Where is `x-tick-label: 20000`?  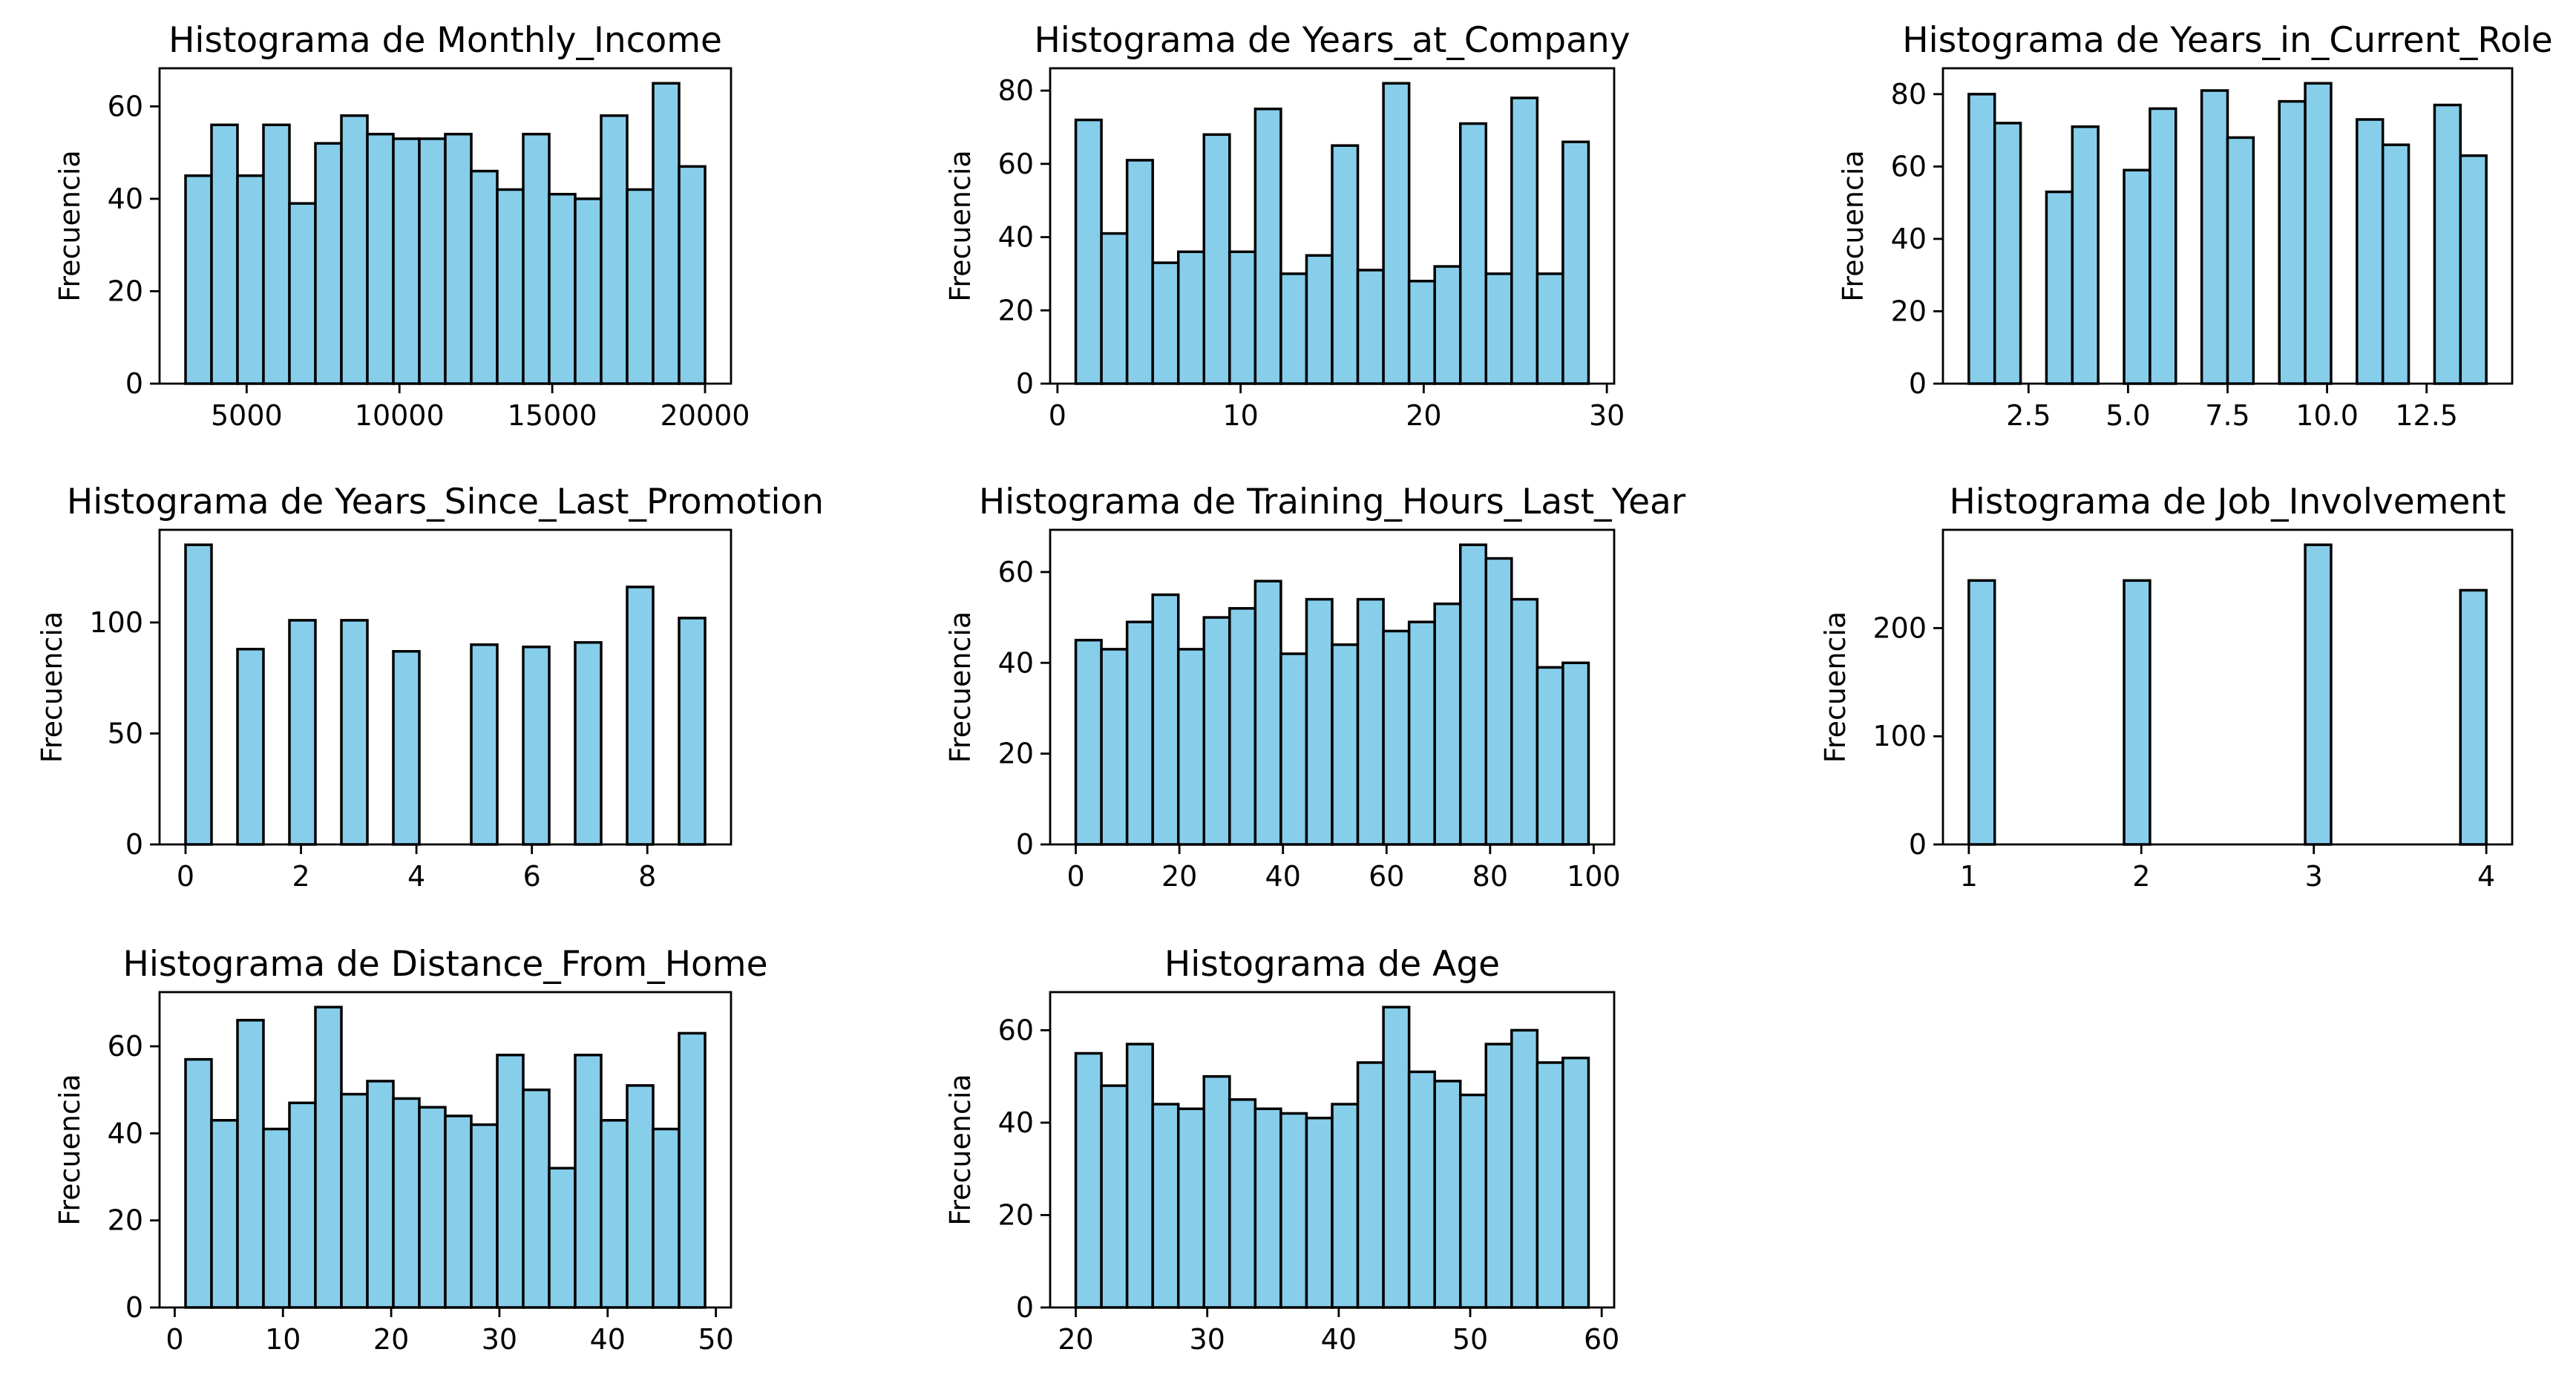
x-tick-label: 20000 is located at coordinates (705, 415).